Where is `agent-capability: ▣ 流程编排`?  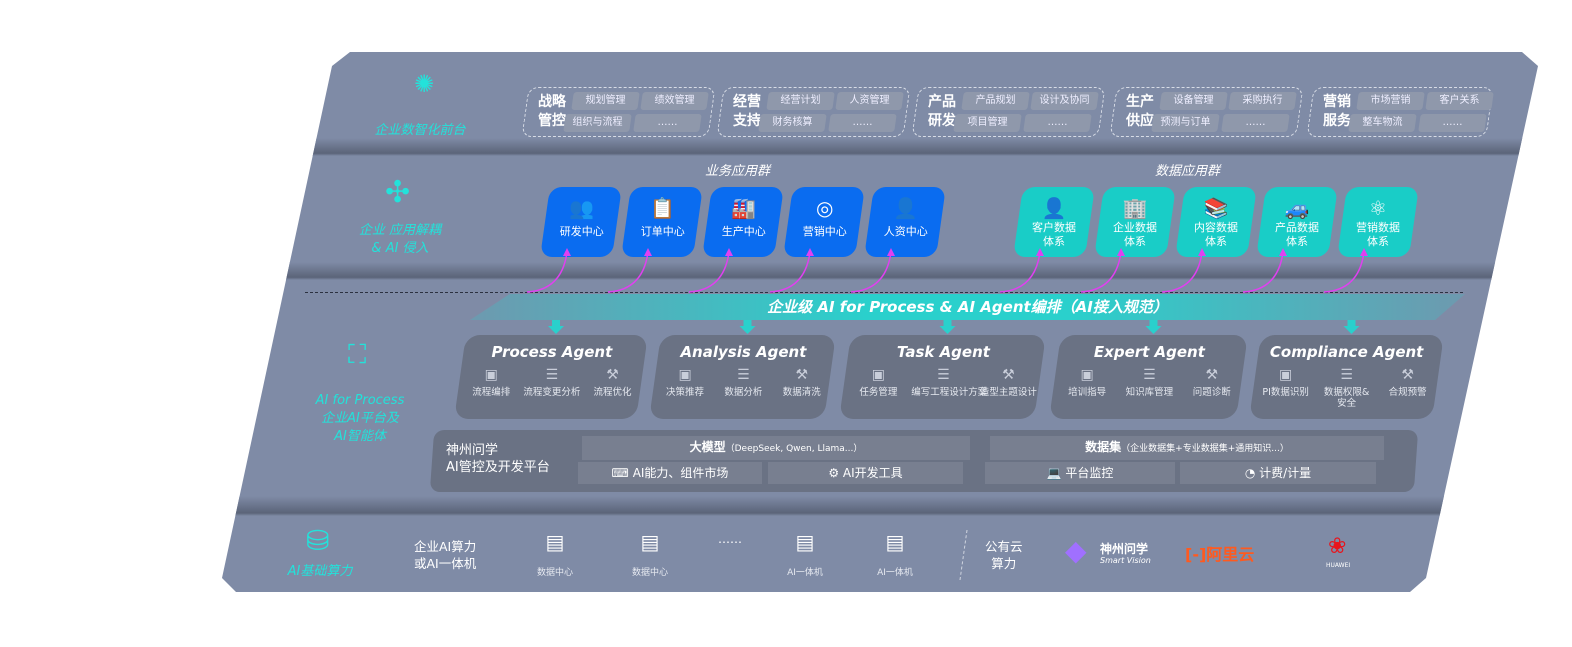
agent-capability: ▣ 流程编排 is located at coordinates (491, 382).